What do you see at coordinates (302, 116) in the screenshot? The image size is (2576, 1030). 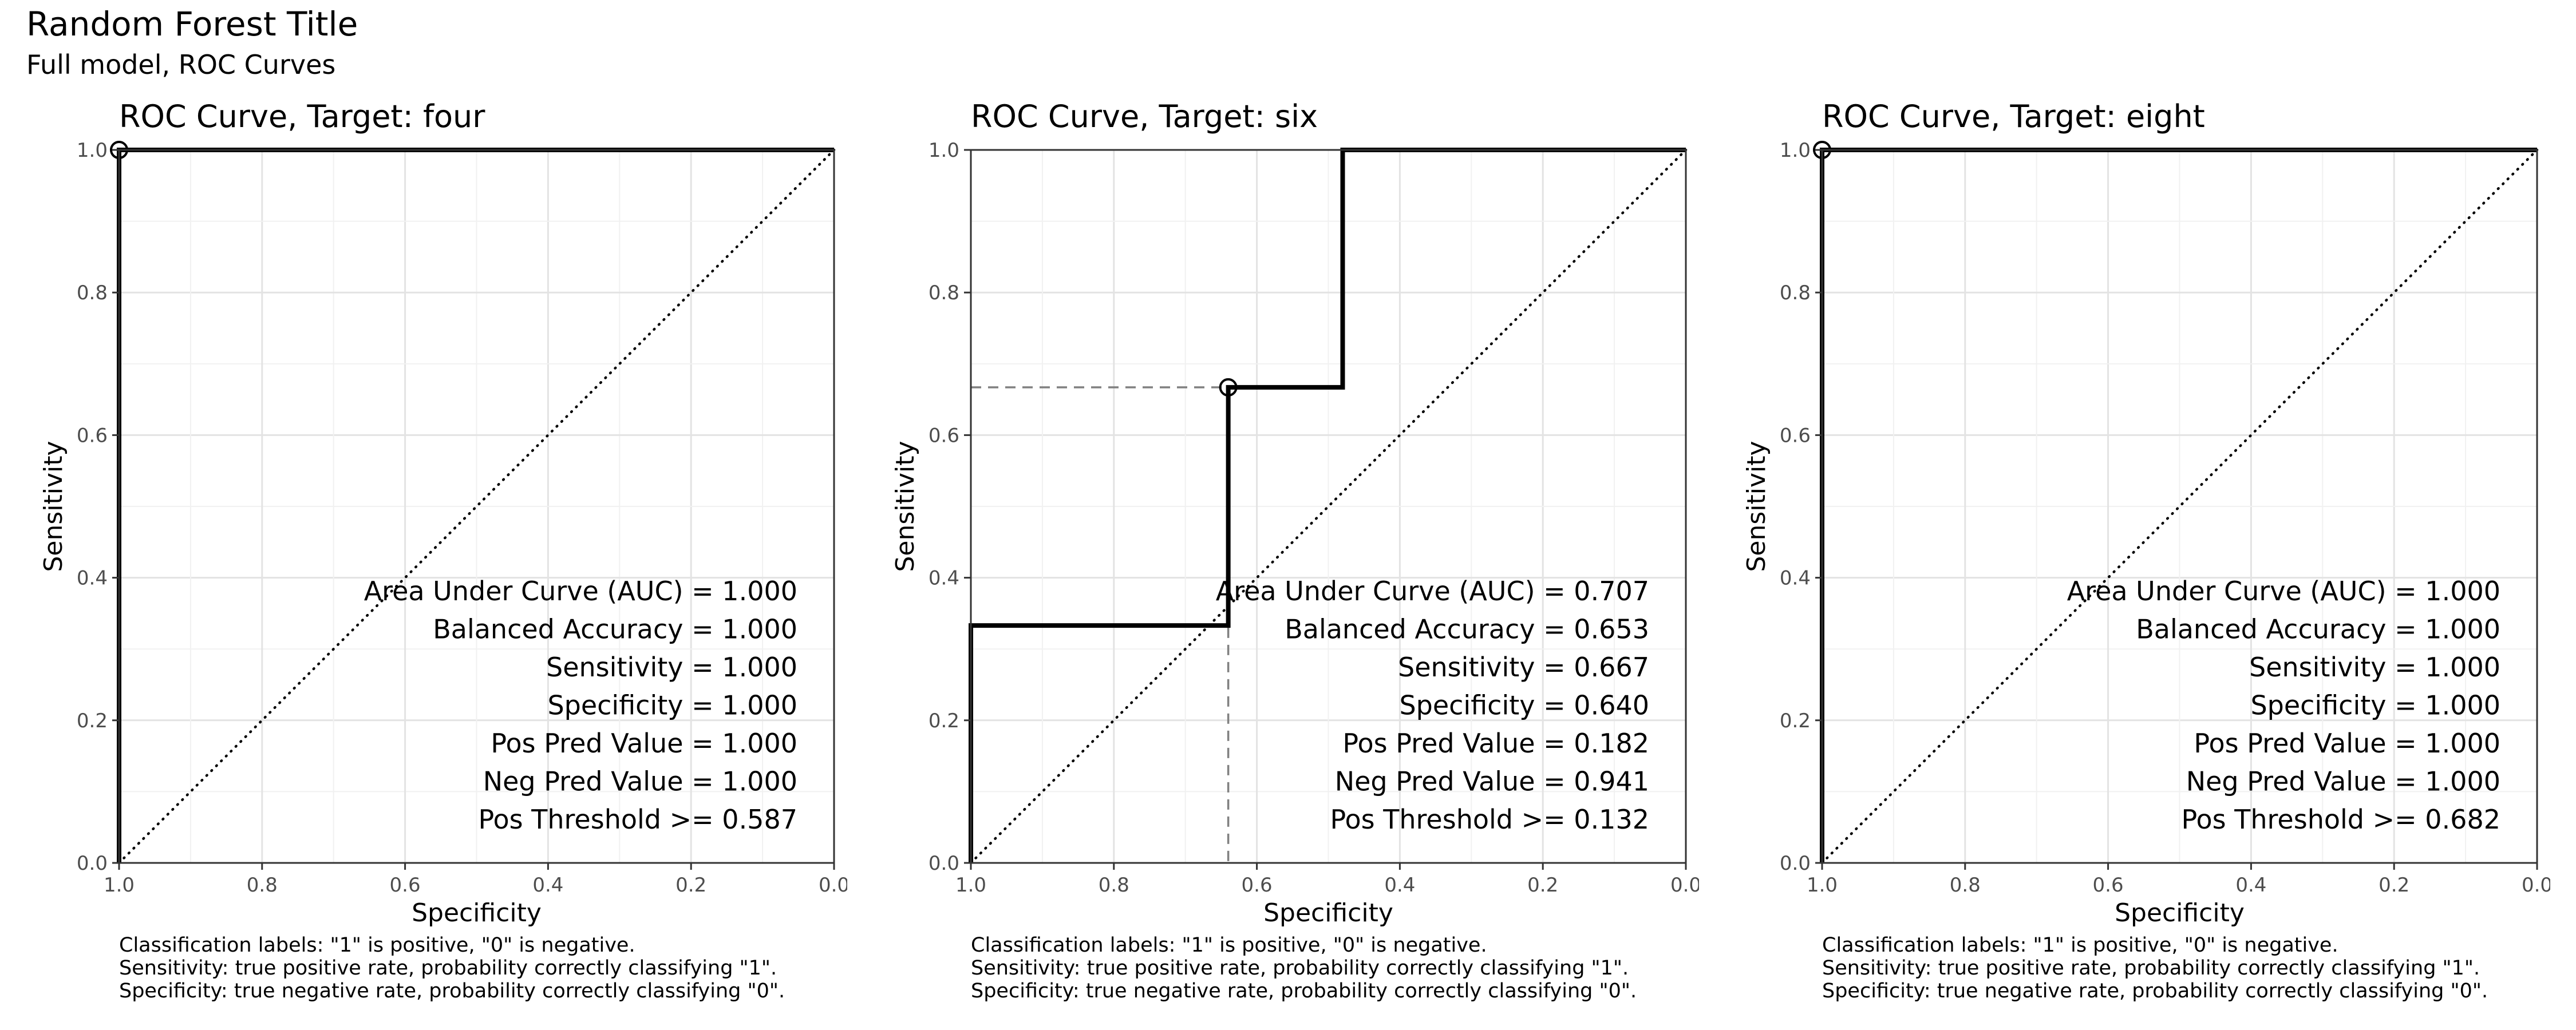 I see `panel-title: ROC Curve, Target: four` at bounding box center [302, 116].